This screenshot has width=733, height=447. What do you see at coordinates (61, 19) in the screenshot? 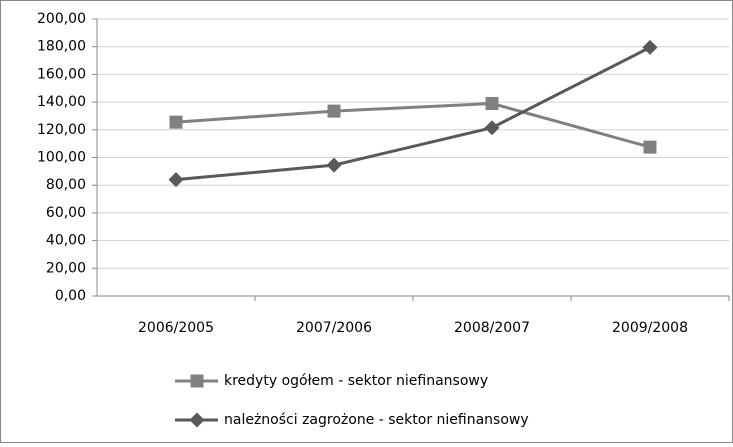
I see `y-tick-label: 200,00` at bounding box center [61, 19].